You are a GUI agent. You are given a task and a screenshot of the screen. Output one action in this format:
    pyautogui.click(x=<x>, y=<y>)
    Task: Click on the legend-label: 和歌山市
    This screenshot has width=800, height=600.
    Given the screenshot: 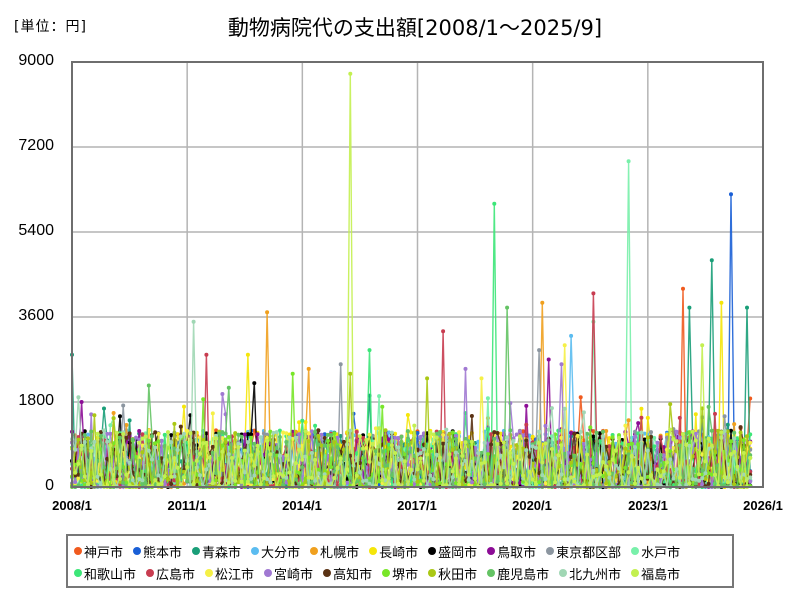 What is the action you would take?
    pyautogui.click(x=110, y=575)
    